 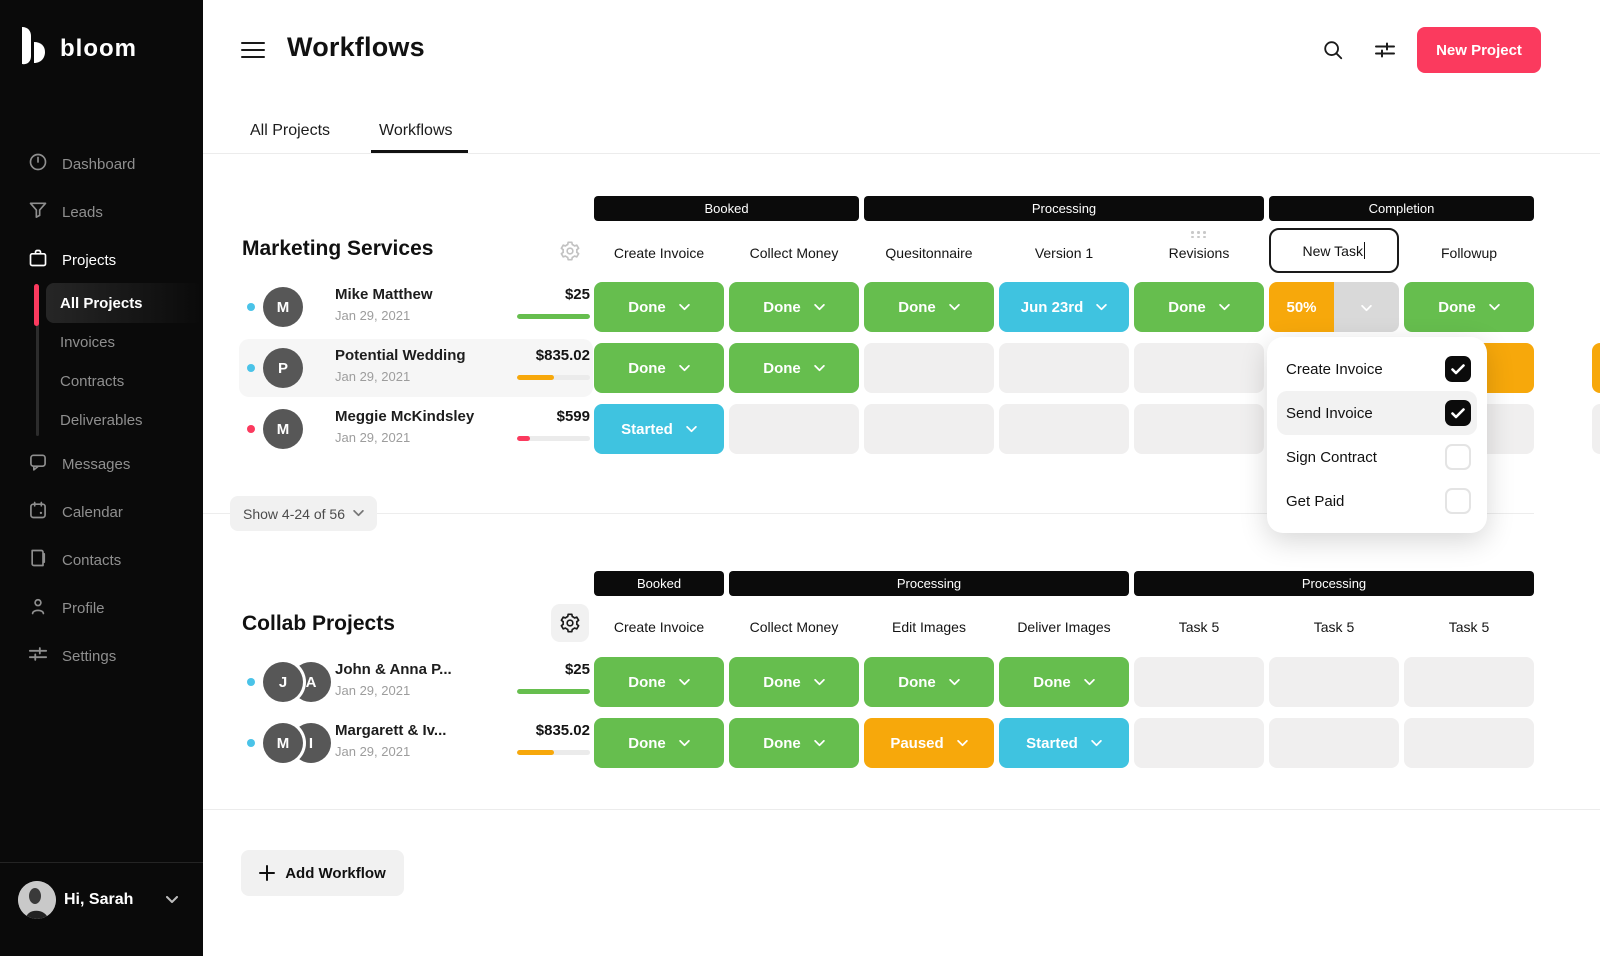 I want to click on sidebar-item-dashboard: Dashboard, so click(x=101, y=164).